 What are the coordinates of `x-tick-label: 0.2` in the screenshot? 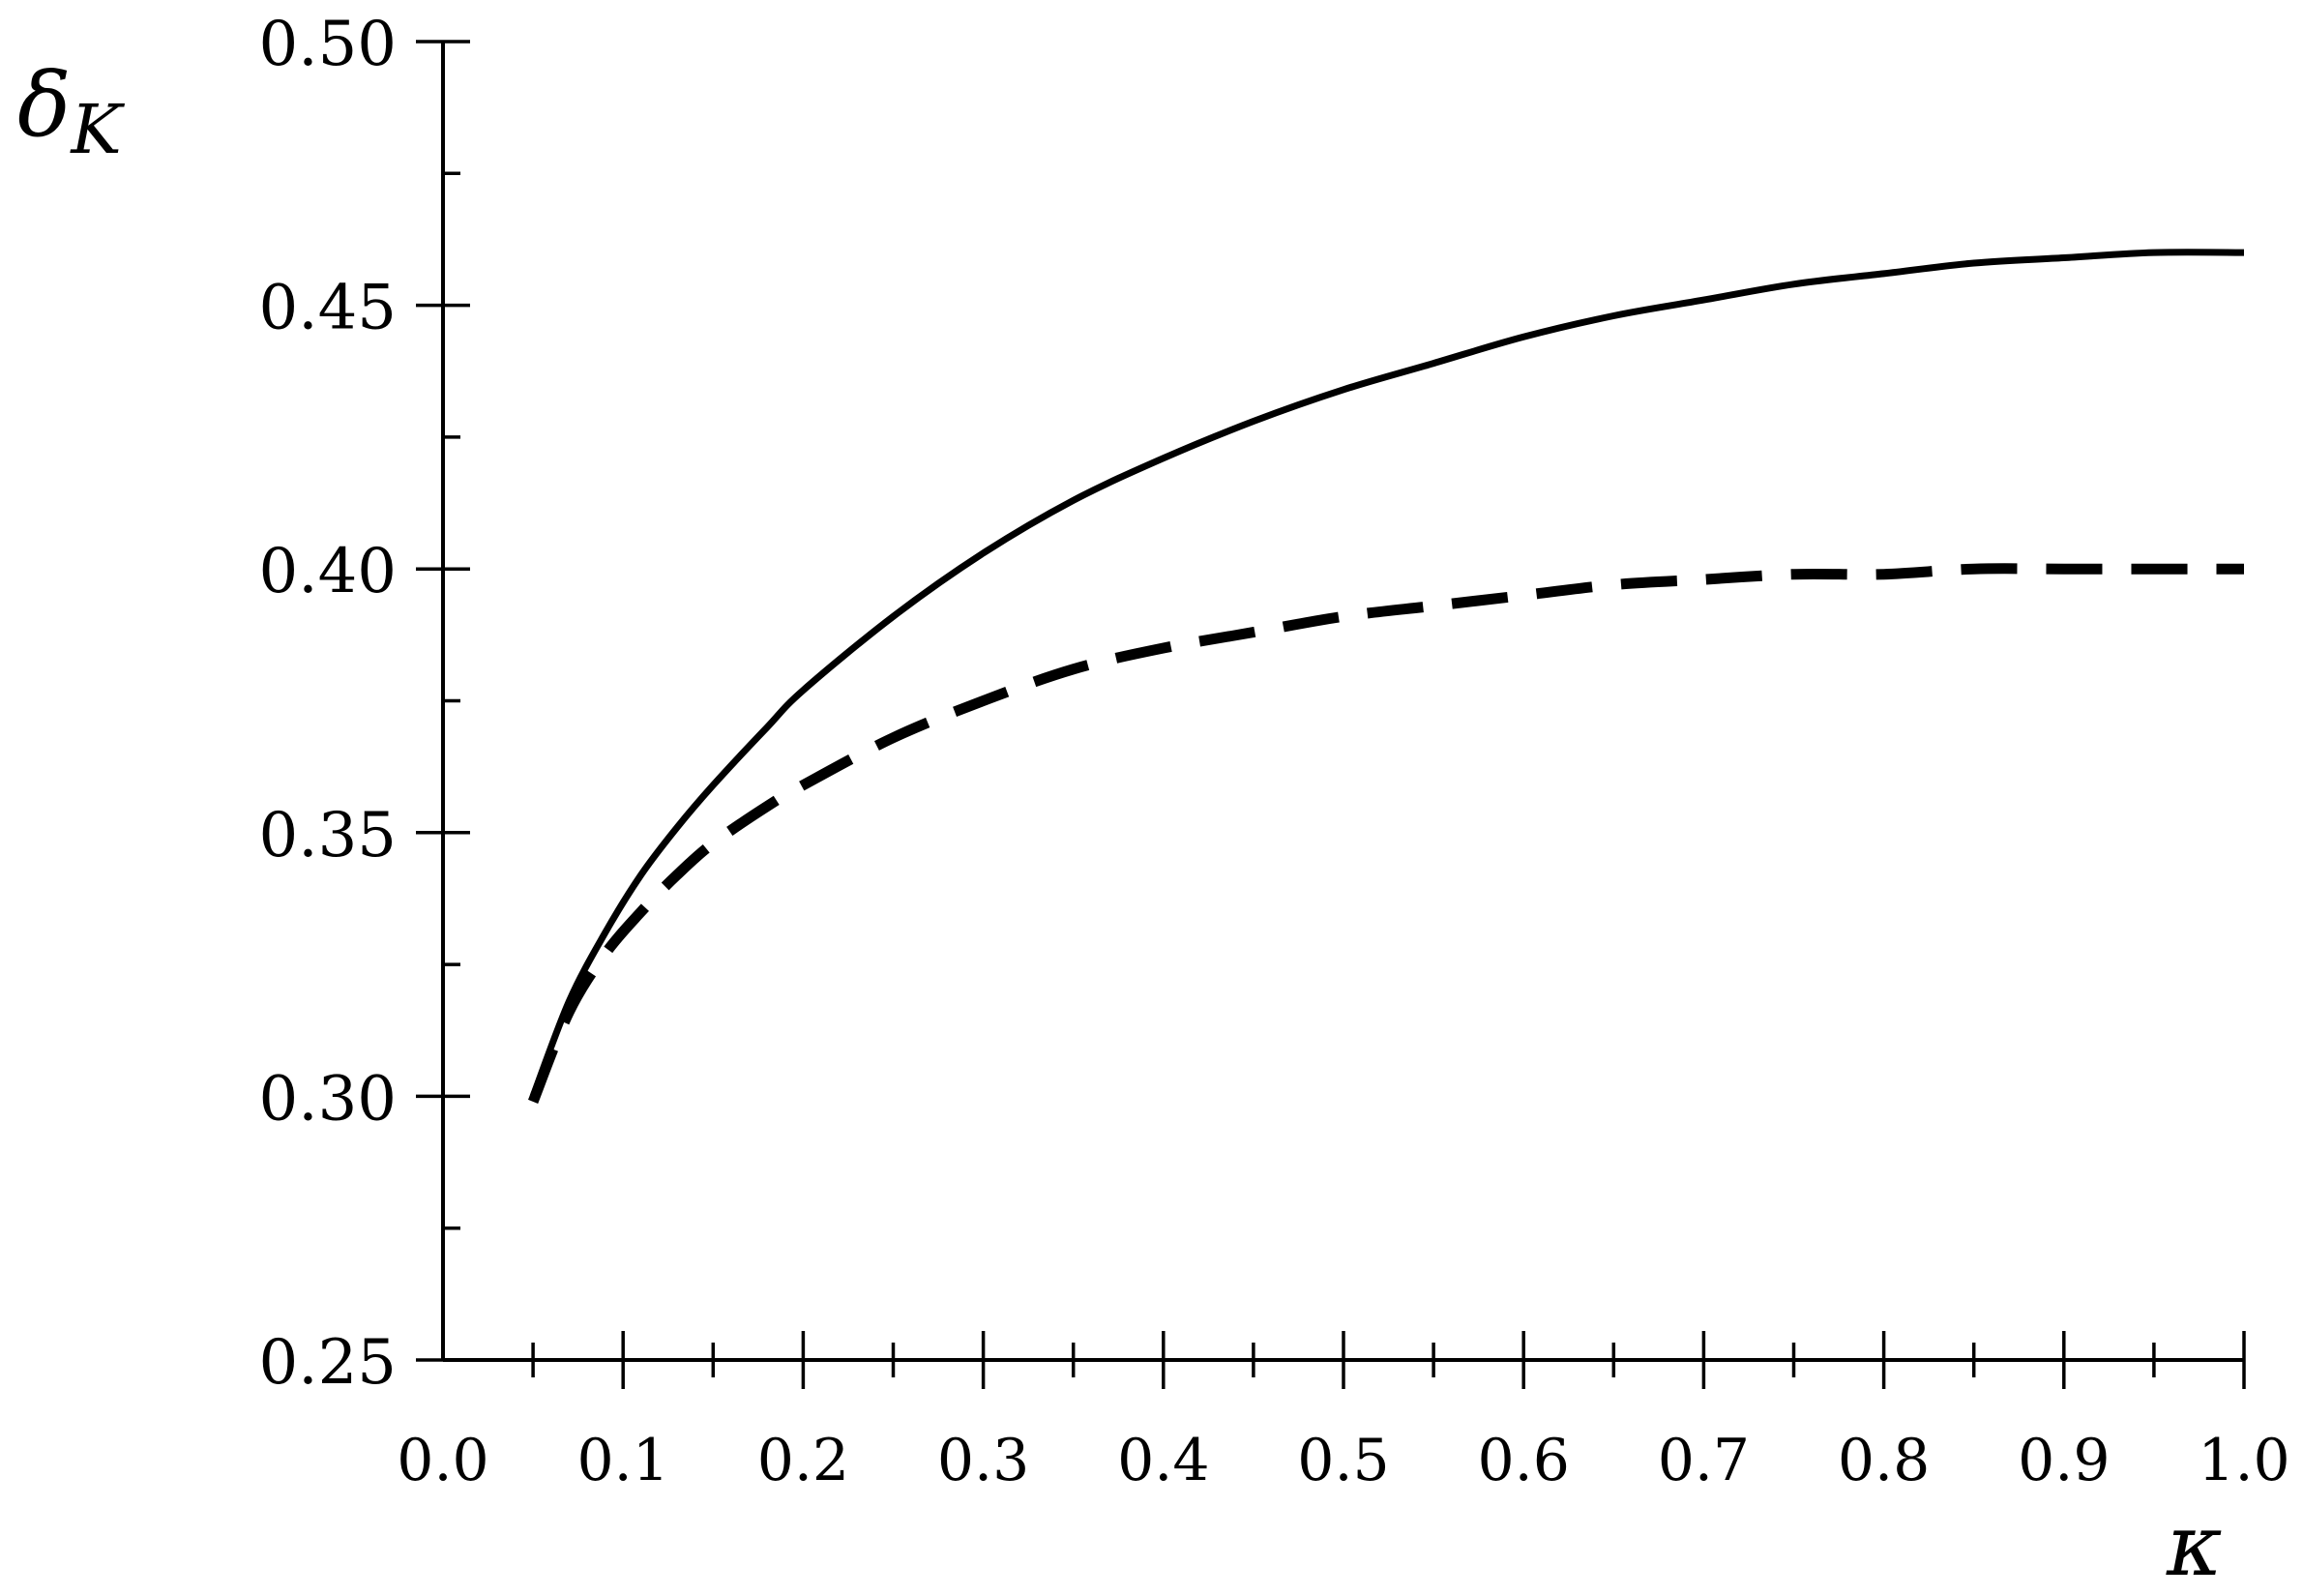 It's located at (803, 1460).